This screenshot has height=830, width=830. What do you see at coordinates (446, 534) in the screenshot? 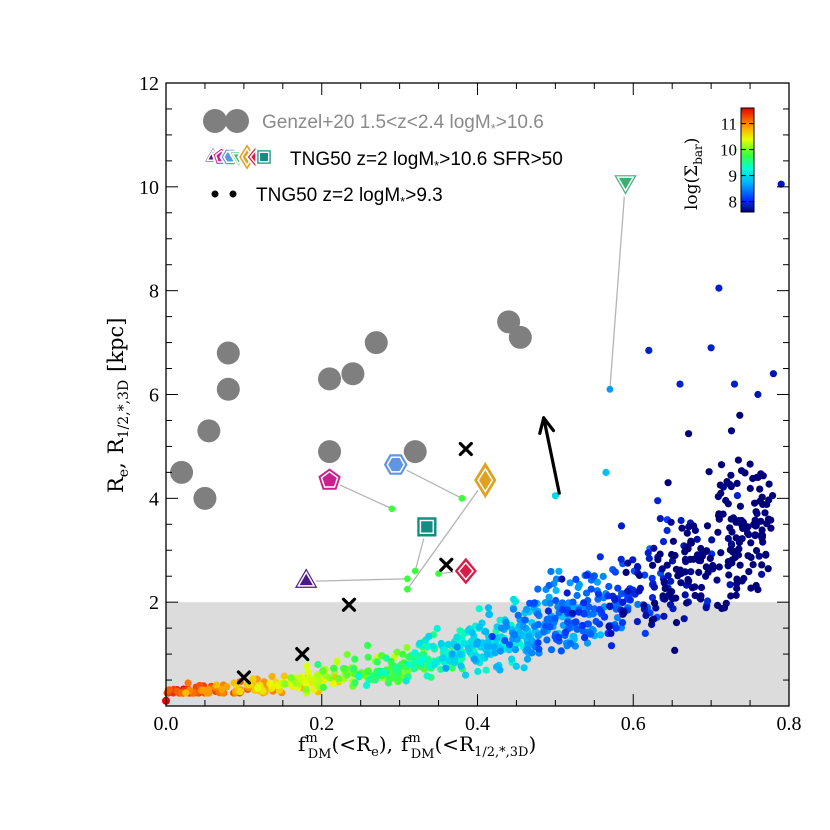
I see `connector-line` at bounding box center [446, 534].